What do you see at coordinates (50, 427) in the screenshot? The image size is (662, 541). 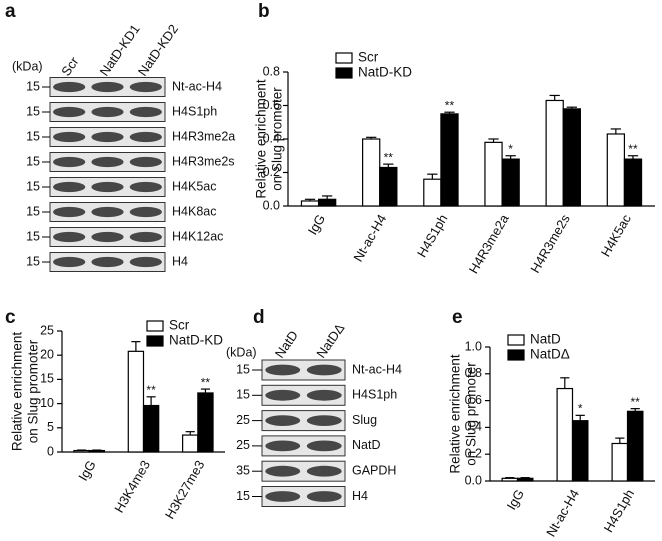 I see `y-tick-label: 5` at bounding box center [50, 427].